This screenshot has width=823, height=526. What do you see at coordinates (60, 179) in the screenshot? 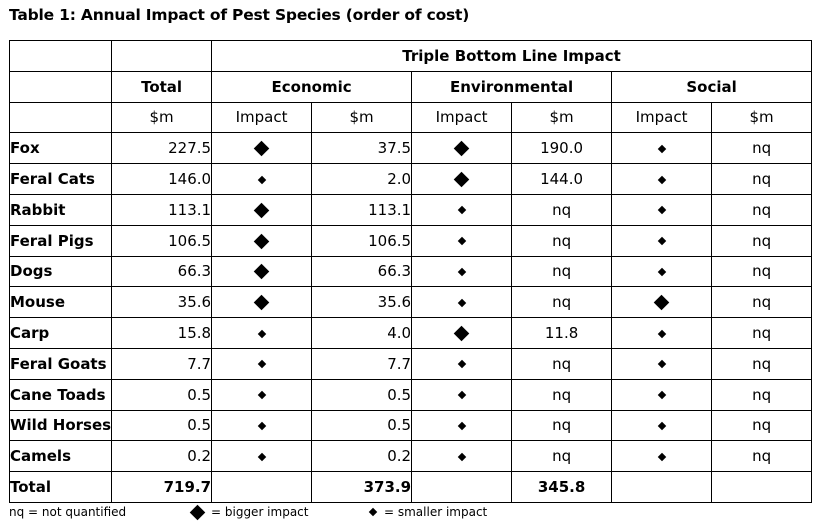
I see `species-name: Feral Cats` at bounding box center [60, 179].